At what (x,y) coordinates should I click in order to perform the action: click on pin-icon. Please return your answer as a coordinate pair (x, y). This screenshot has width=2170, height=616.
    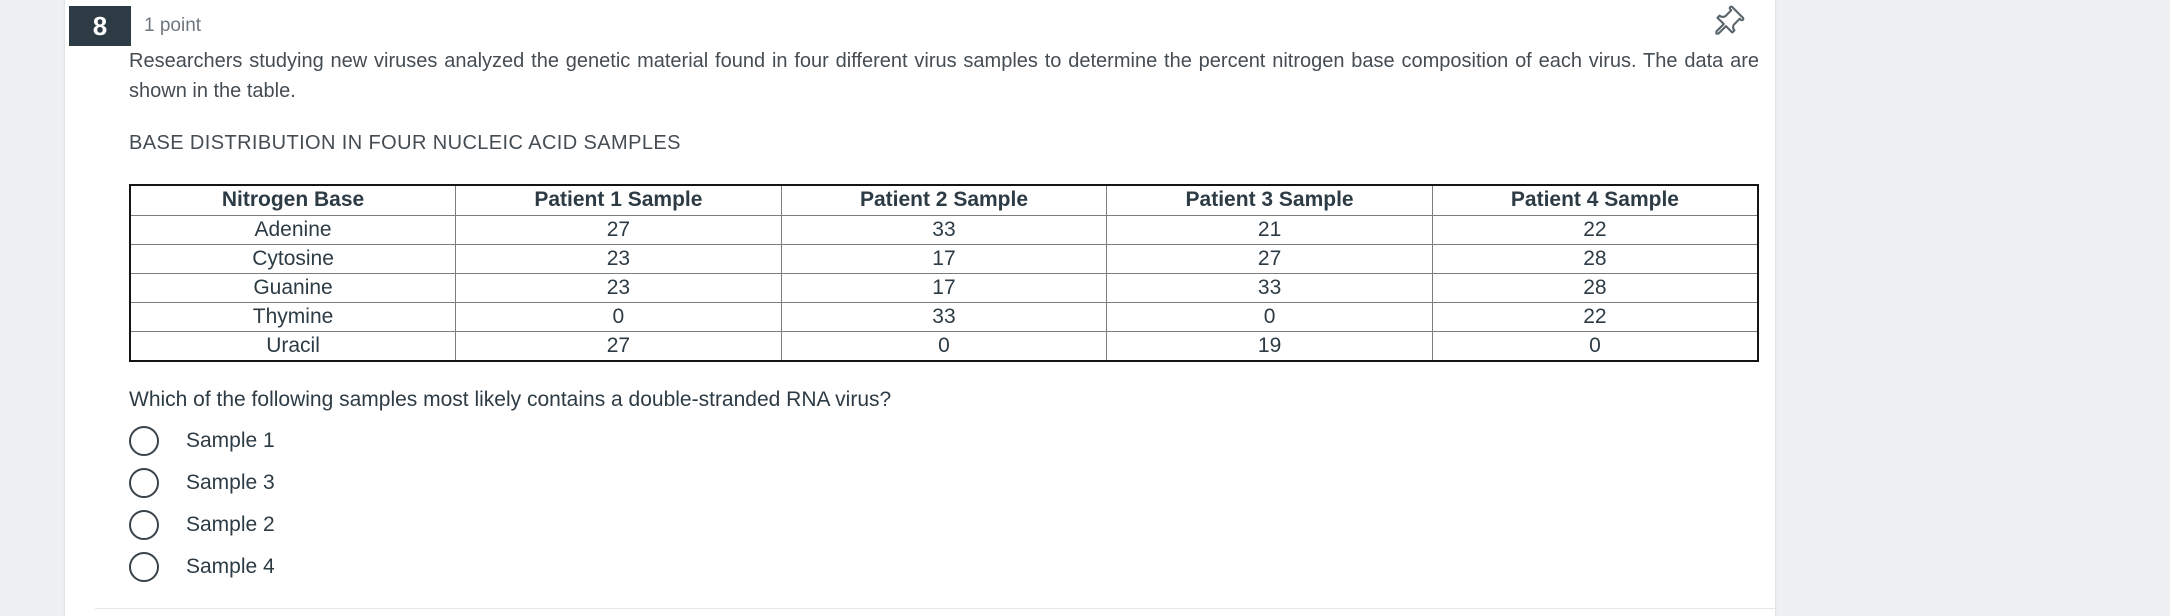
    Looking at the image, I should click on (1727, 24).